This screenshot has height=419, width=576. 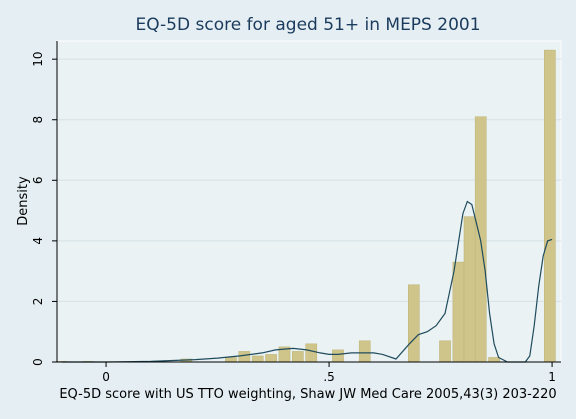 I want to click on x-tick-label-0: 0, so click(x=106, y=377).